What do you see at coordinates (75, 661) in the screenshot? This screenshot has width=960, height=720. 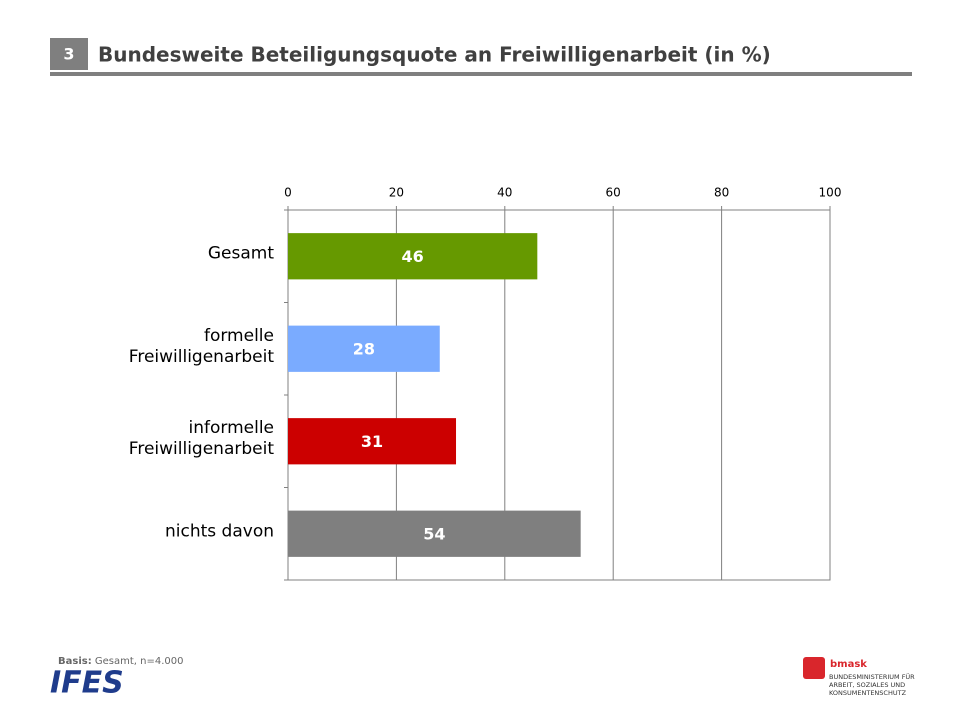 I see `basis-label: Basis:` at bounding box center [75, 661].